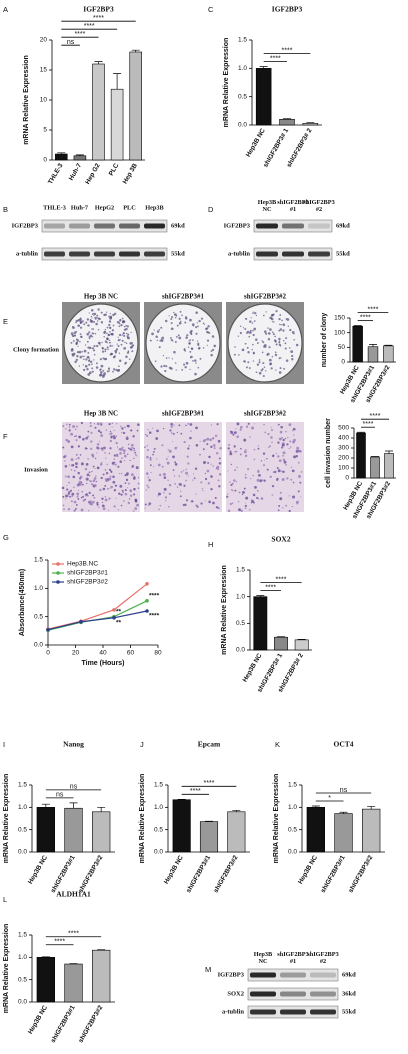 Image resolution: width=408 pixels, height=1054 pixels. What do you see at coordinates (344, 790) in the screenshot?
I see `significance-label: ns` at bounding box center [344, 790].